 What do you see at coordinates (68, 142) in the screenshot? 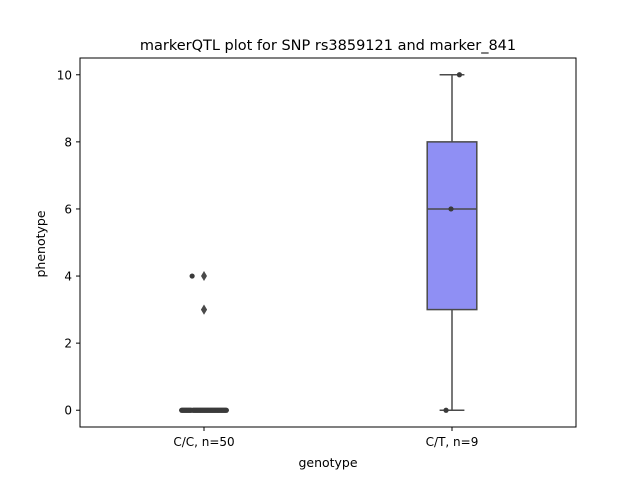
I see `y-tick-label: 8` at bounding box center [68, 142].